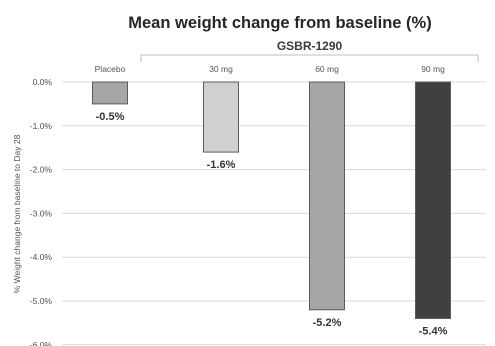  Describe the element at coordinates (279, 23) in the screenshot. I see `chart-title: Mean weight change from baseline (%)` at that location.